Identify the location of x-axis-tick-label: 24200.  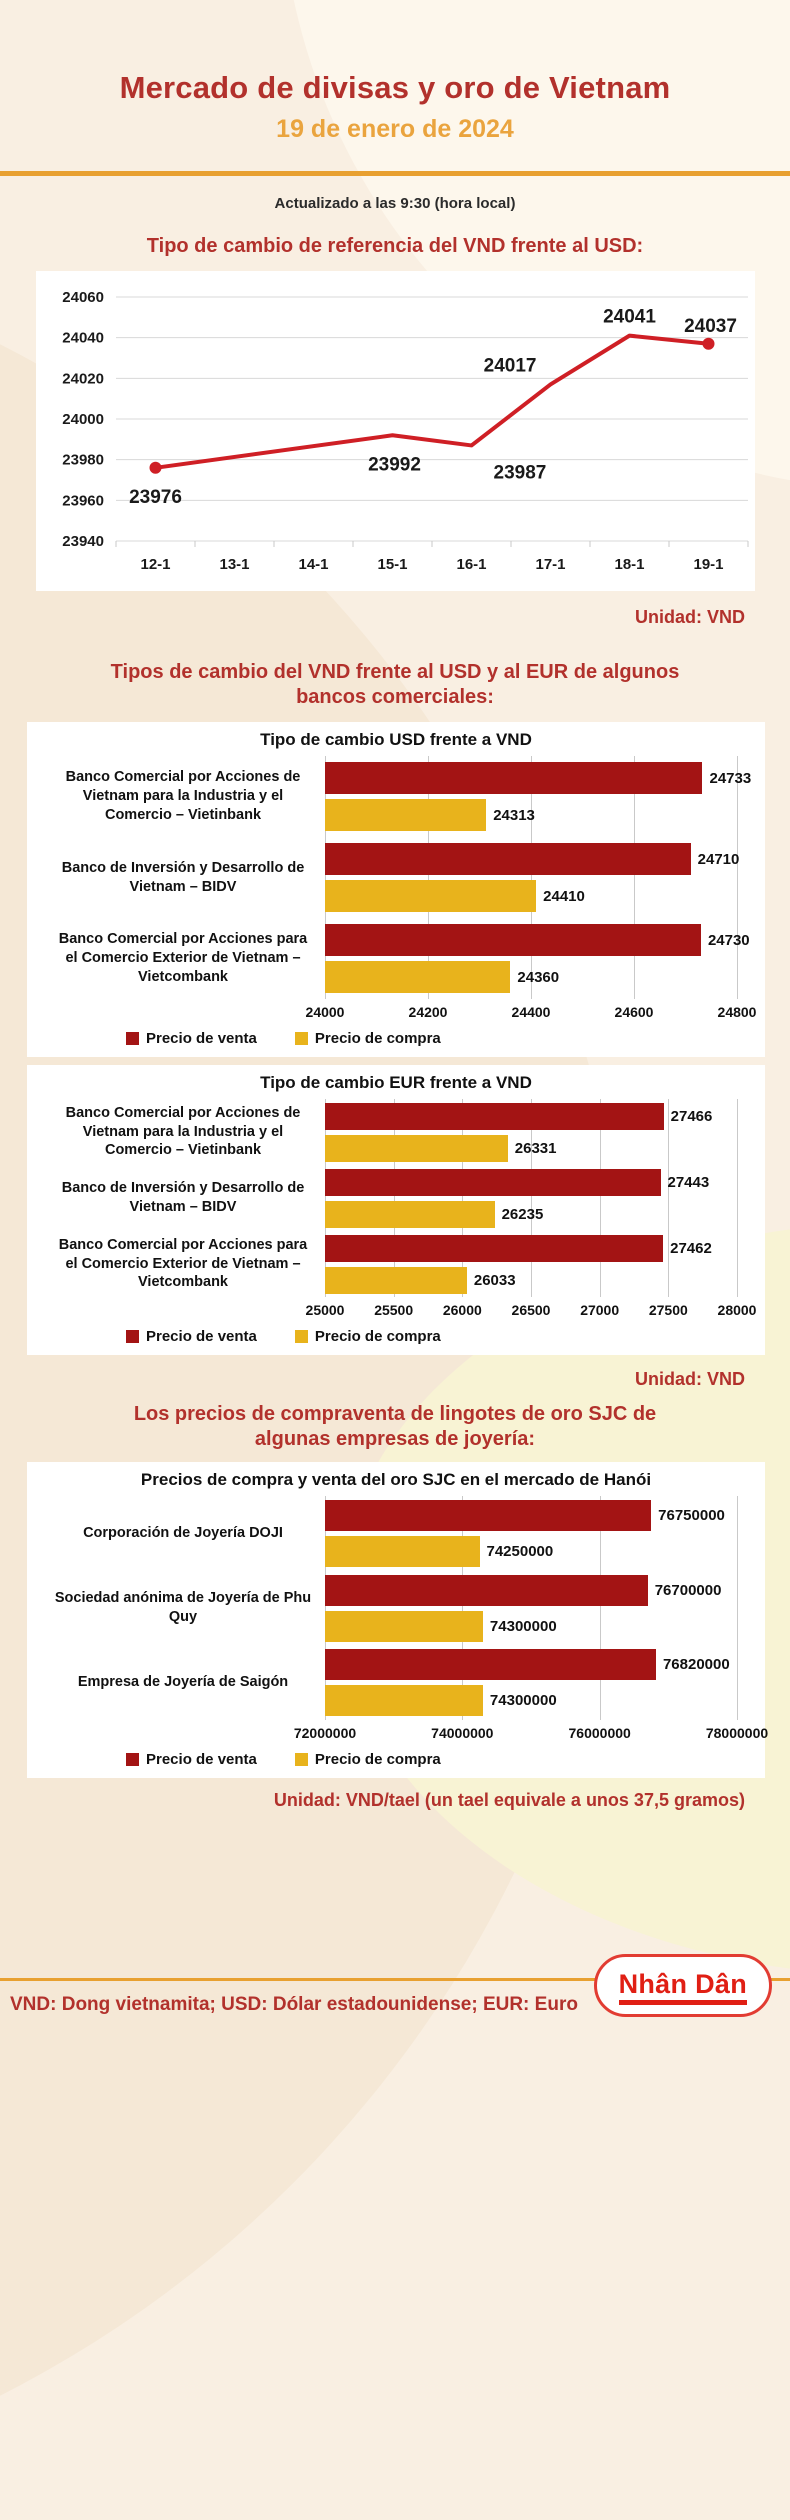
(428, 1012).